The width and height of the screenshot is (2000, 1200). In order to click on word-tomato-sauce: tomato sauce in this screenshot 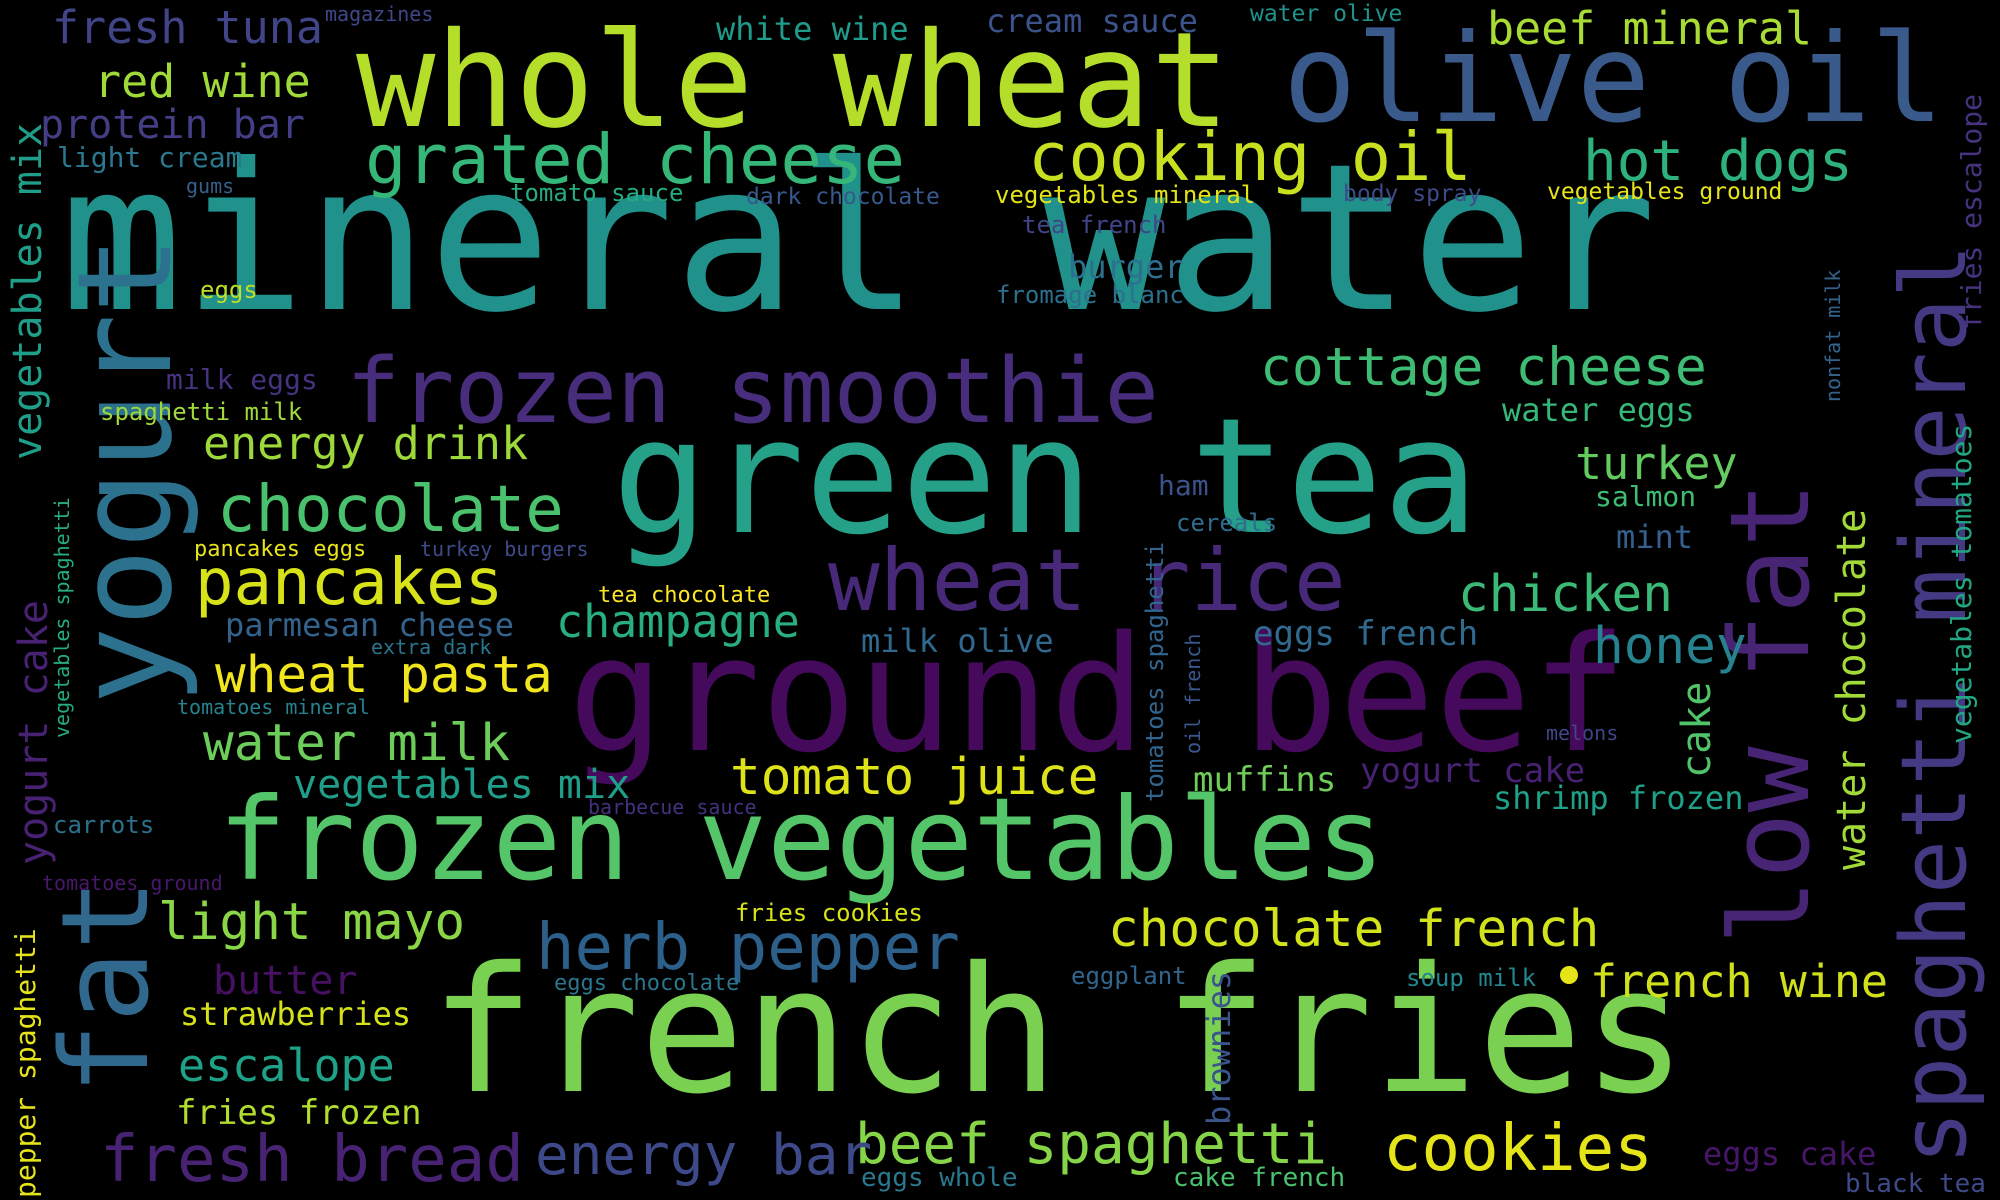, I will do `click(597, 193)`.